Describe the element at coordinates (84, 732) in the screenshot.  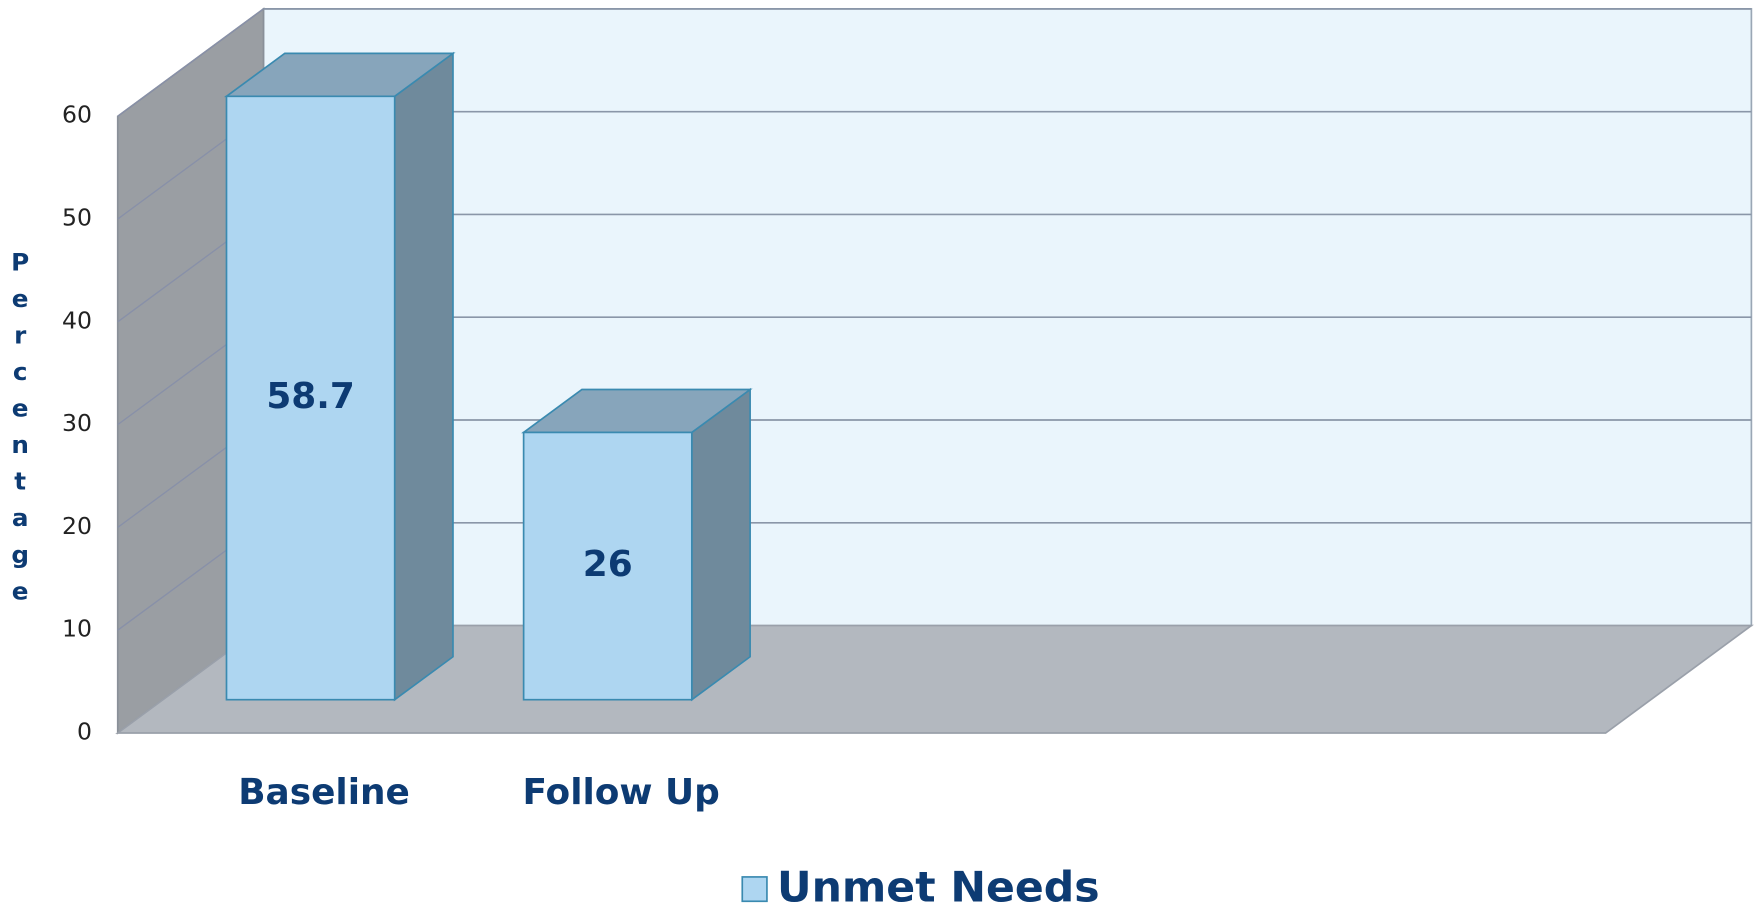
I see `y-tick-label: 0` at that location.